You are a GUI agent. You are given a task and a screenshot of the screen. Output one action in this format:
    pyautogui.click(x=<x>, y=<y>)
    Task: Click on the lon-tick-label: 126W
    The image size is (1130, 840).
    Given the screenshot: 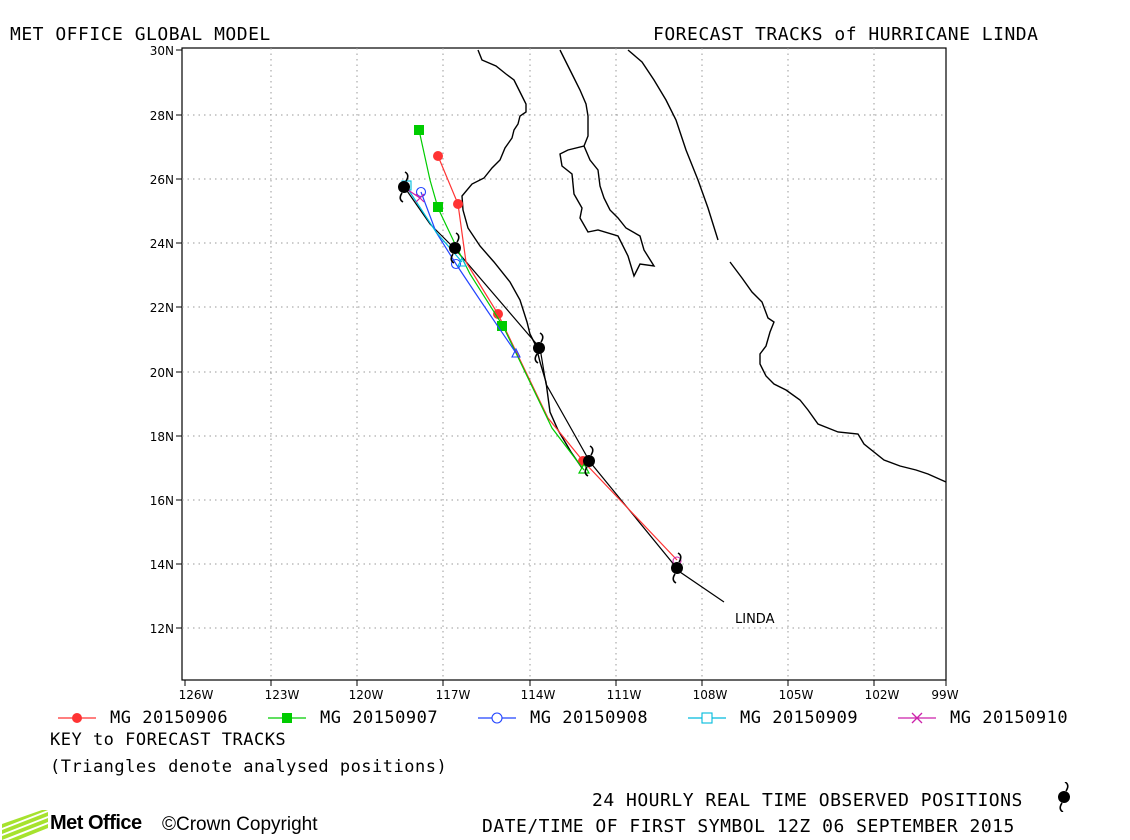 What is the action you would take?
    pyautogui.click(x=196, y=694)
    